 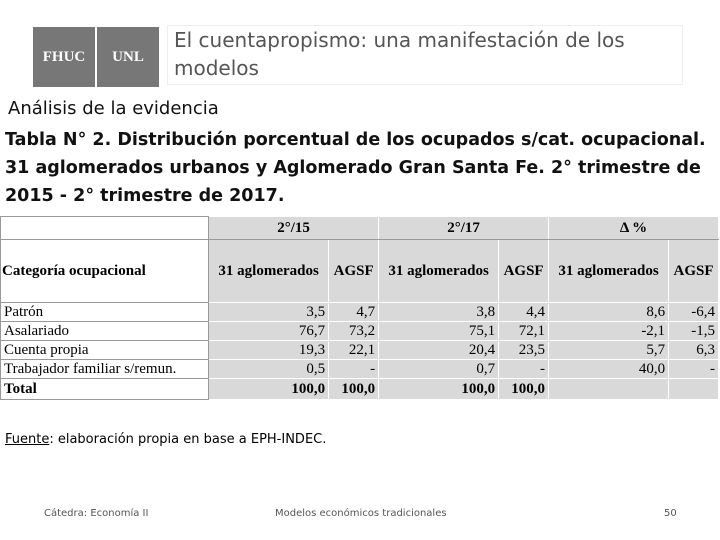 What do you see at coordinates (269, 350) in the screenshot?
I see `table-cell: 19,3` at bounding box center [269, 350].